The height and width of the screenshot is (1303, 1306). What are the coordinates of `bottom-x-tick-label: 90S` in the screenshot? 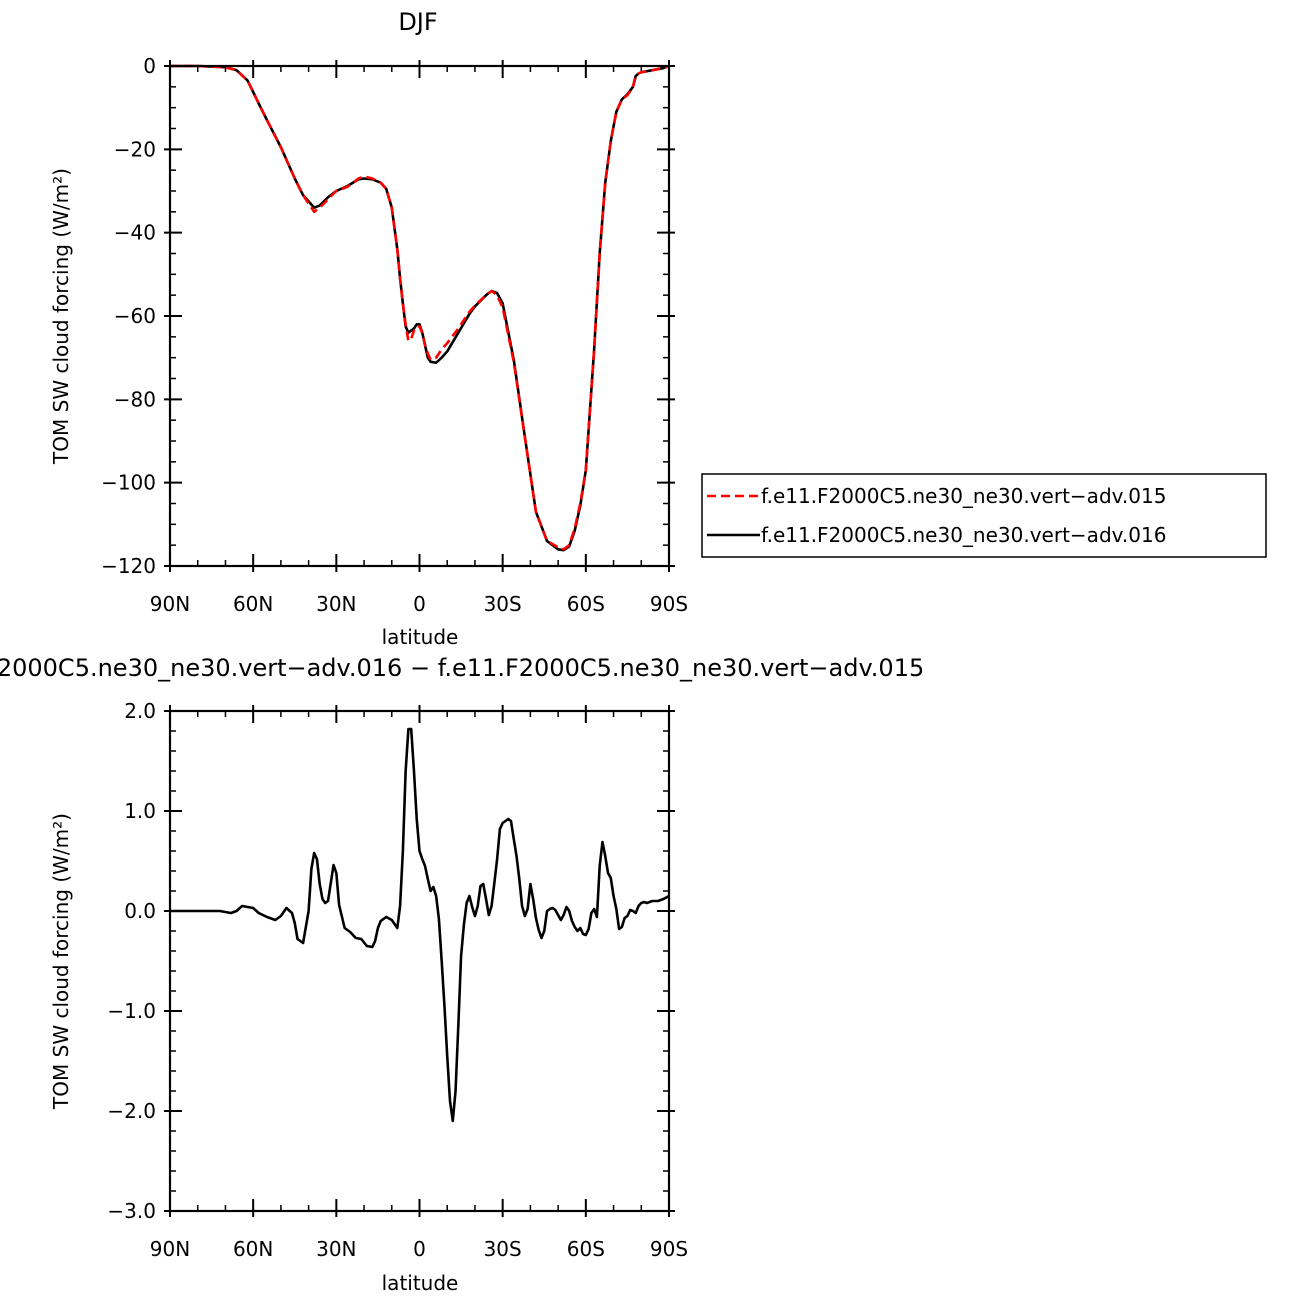 It's located at (669, 1249).